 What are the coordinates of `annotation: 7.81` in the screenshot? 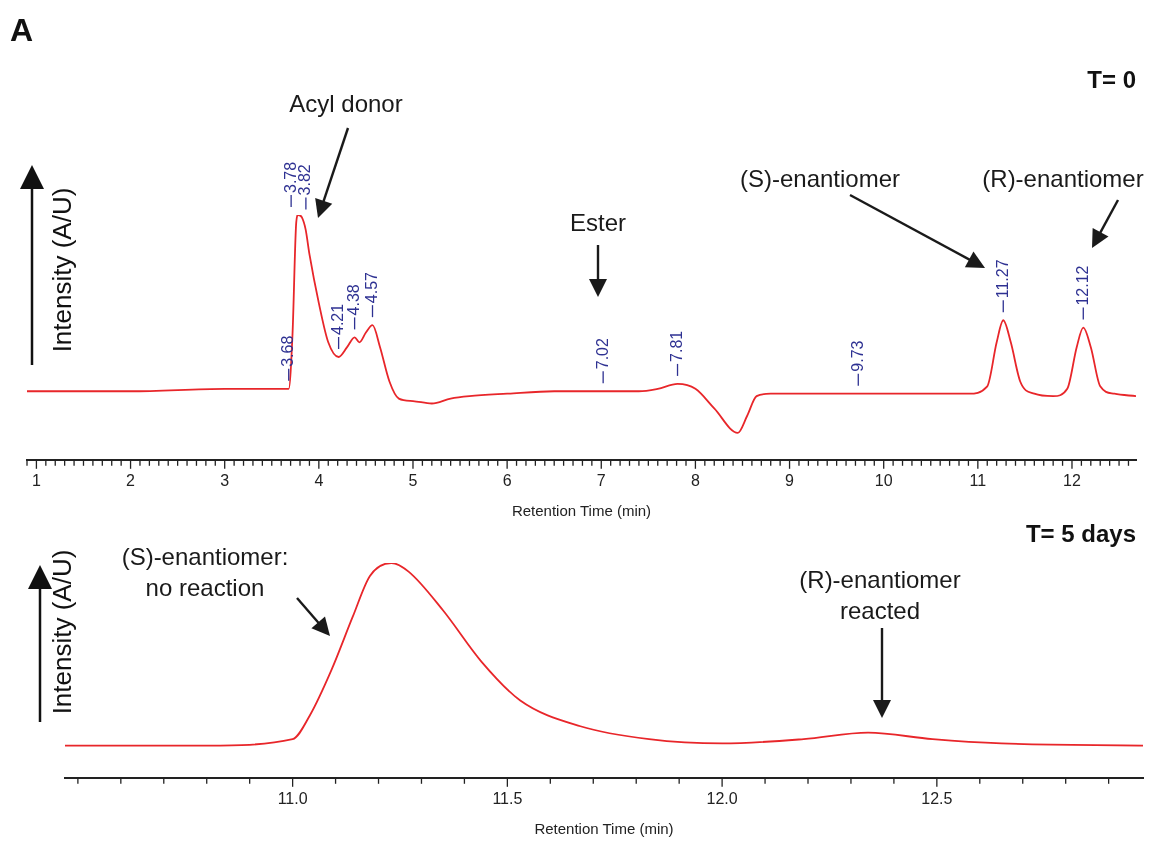 It's located at (676, 346).